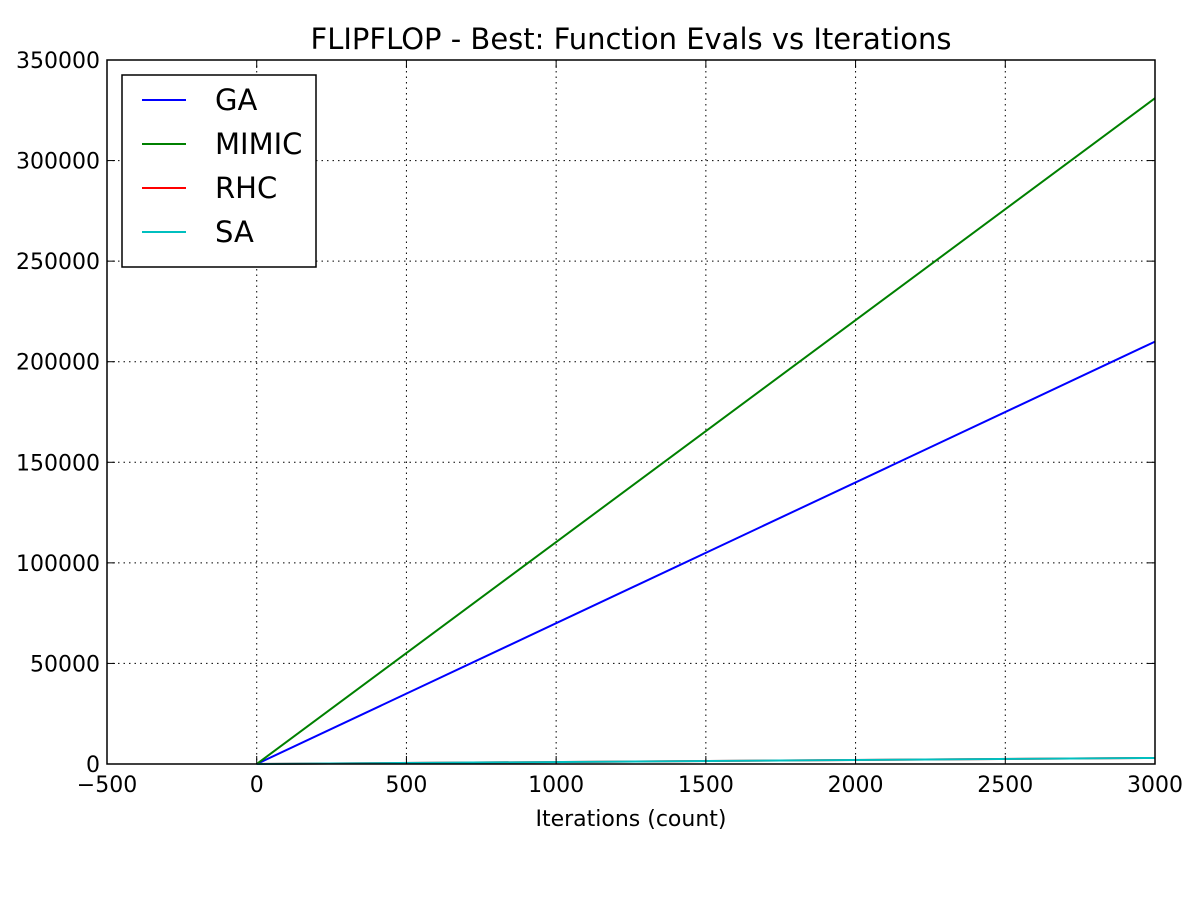  What do you see at coordinates (1155, 785) in the screenshot?
I see `x-tick-label: 3000` at bounding box center [1155, 785].